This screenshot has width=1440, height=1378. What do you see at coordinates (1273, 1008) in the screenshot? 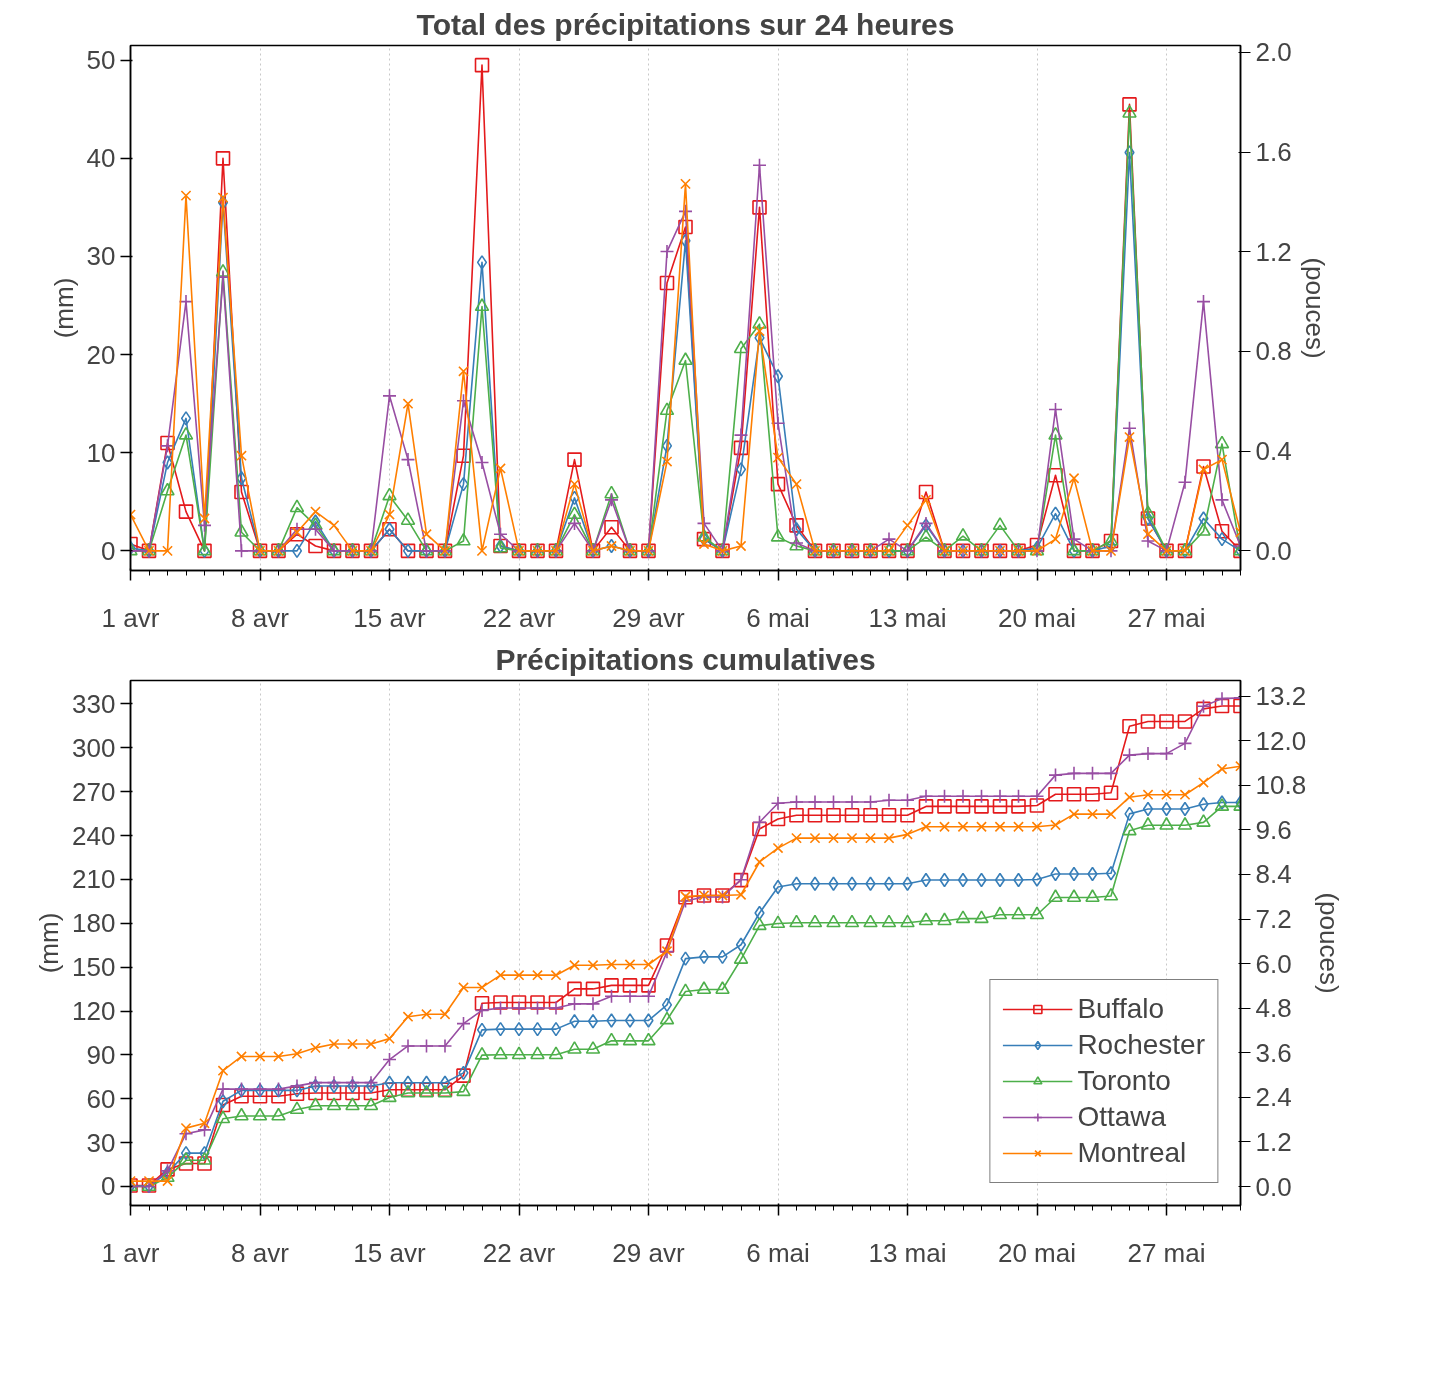
I see `y2-tick-label: 4.8` at bounding box center [1273, 1008].